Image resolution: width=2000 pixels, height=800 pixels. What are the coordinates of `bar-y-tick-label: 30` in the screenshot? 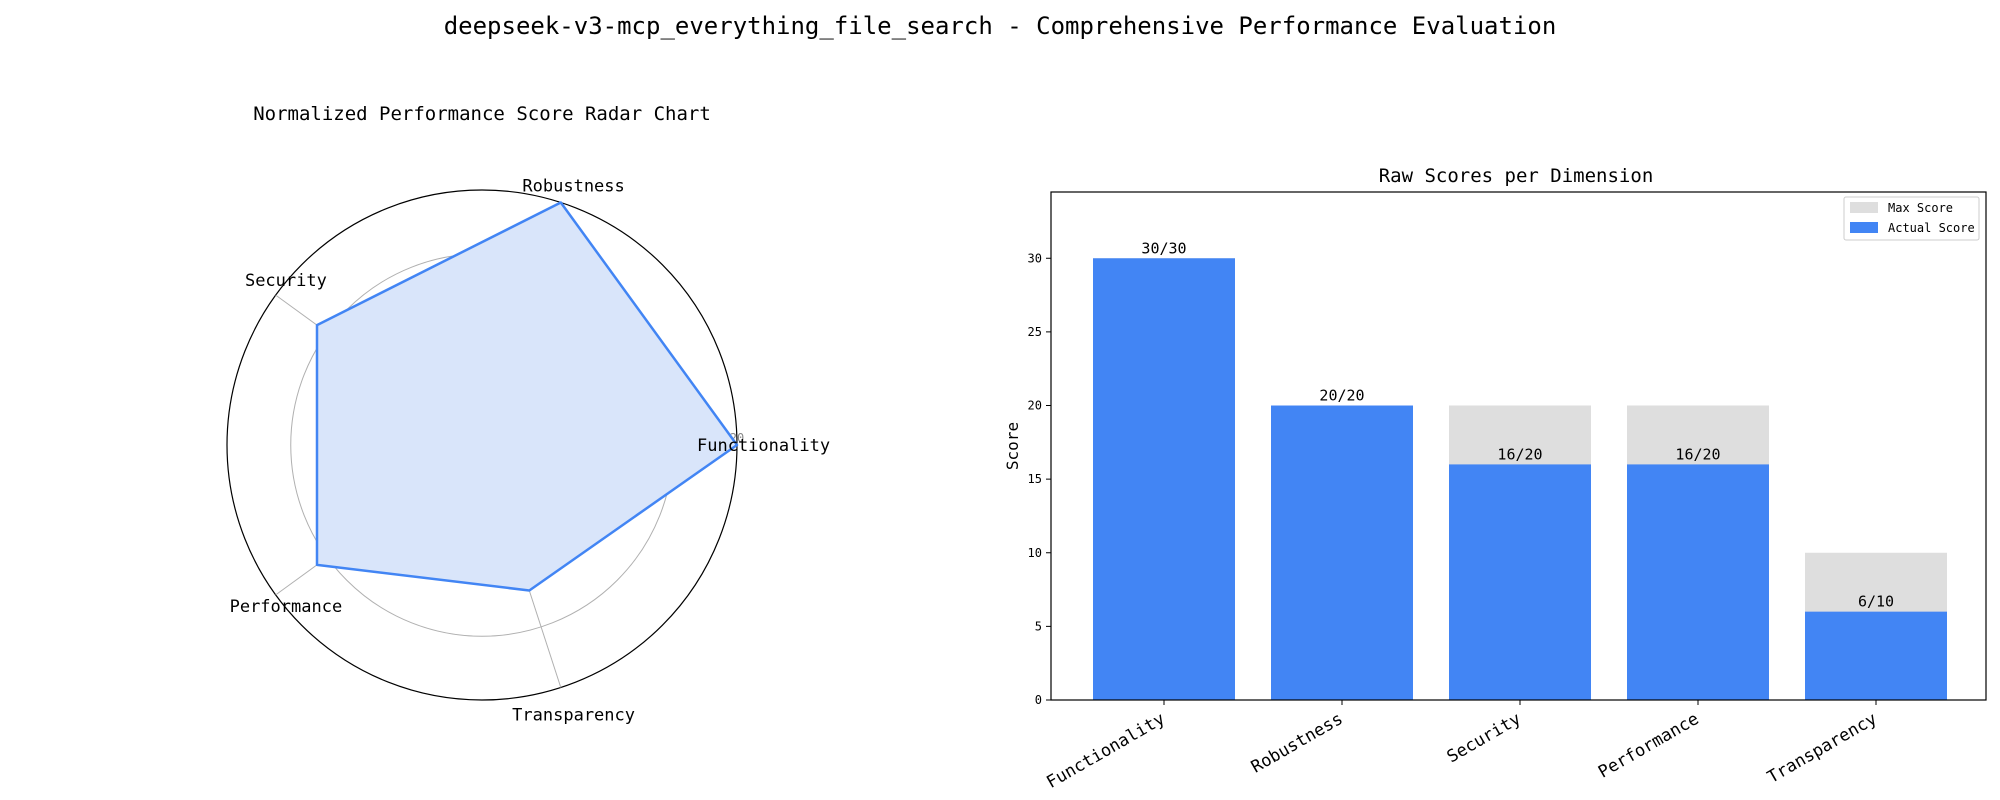 It's located at (1035, 258).